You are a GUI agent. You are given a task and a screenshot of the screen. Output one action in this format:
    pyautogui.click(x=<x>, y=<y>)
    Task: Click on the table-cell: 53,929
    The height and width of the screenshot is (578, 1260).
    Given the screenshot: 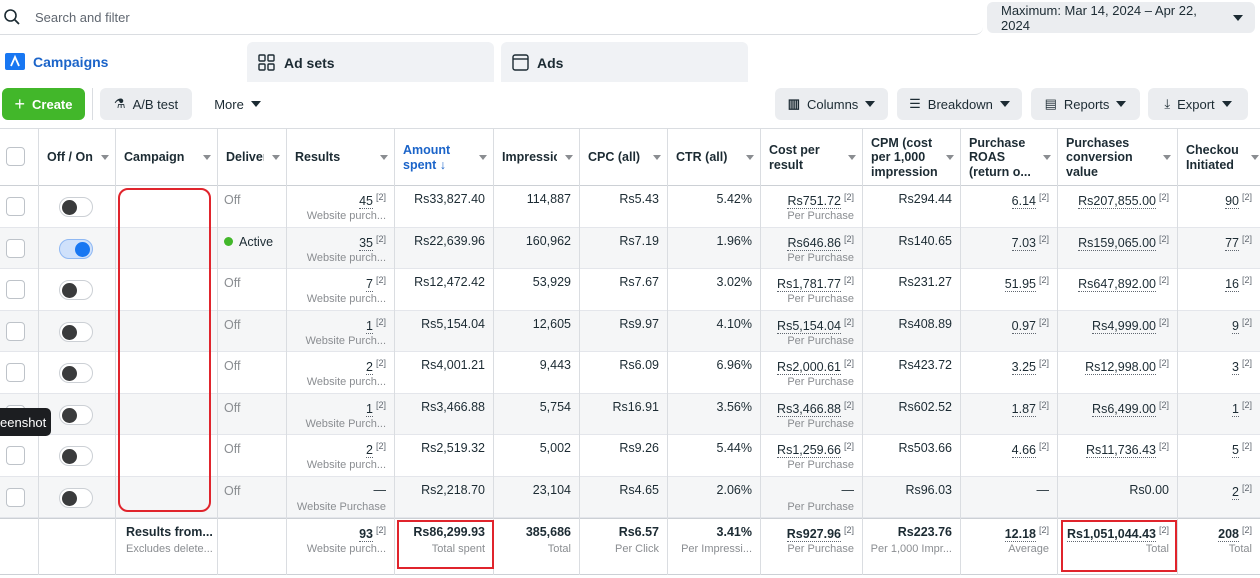 What is the action you would take?
    pyautogui.click(x=532, y=282)
    